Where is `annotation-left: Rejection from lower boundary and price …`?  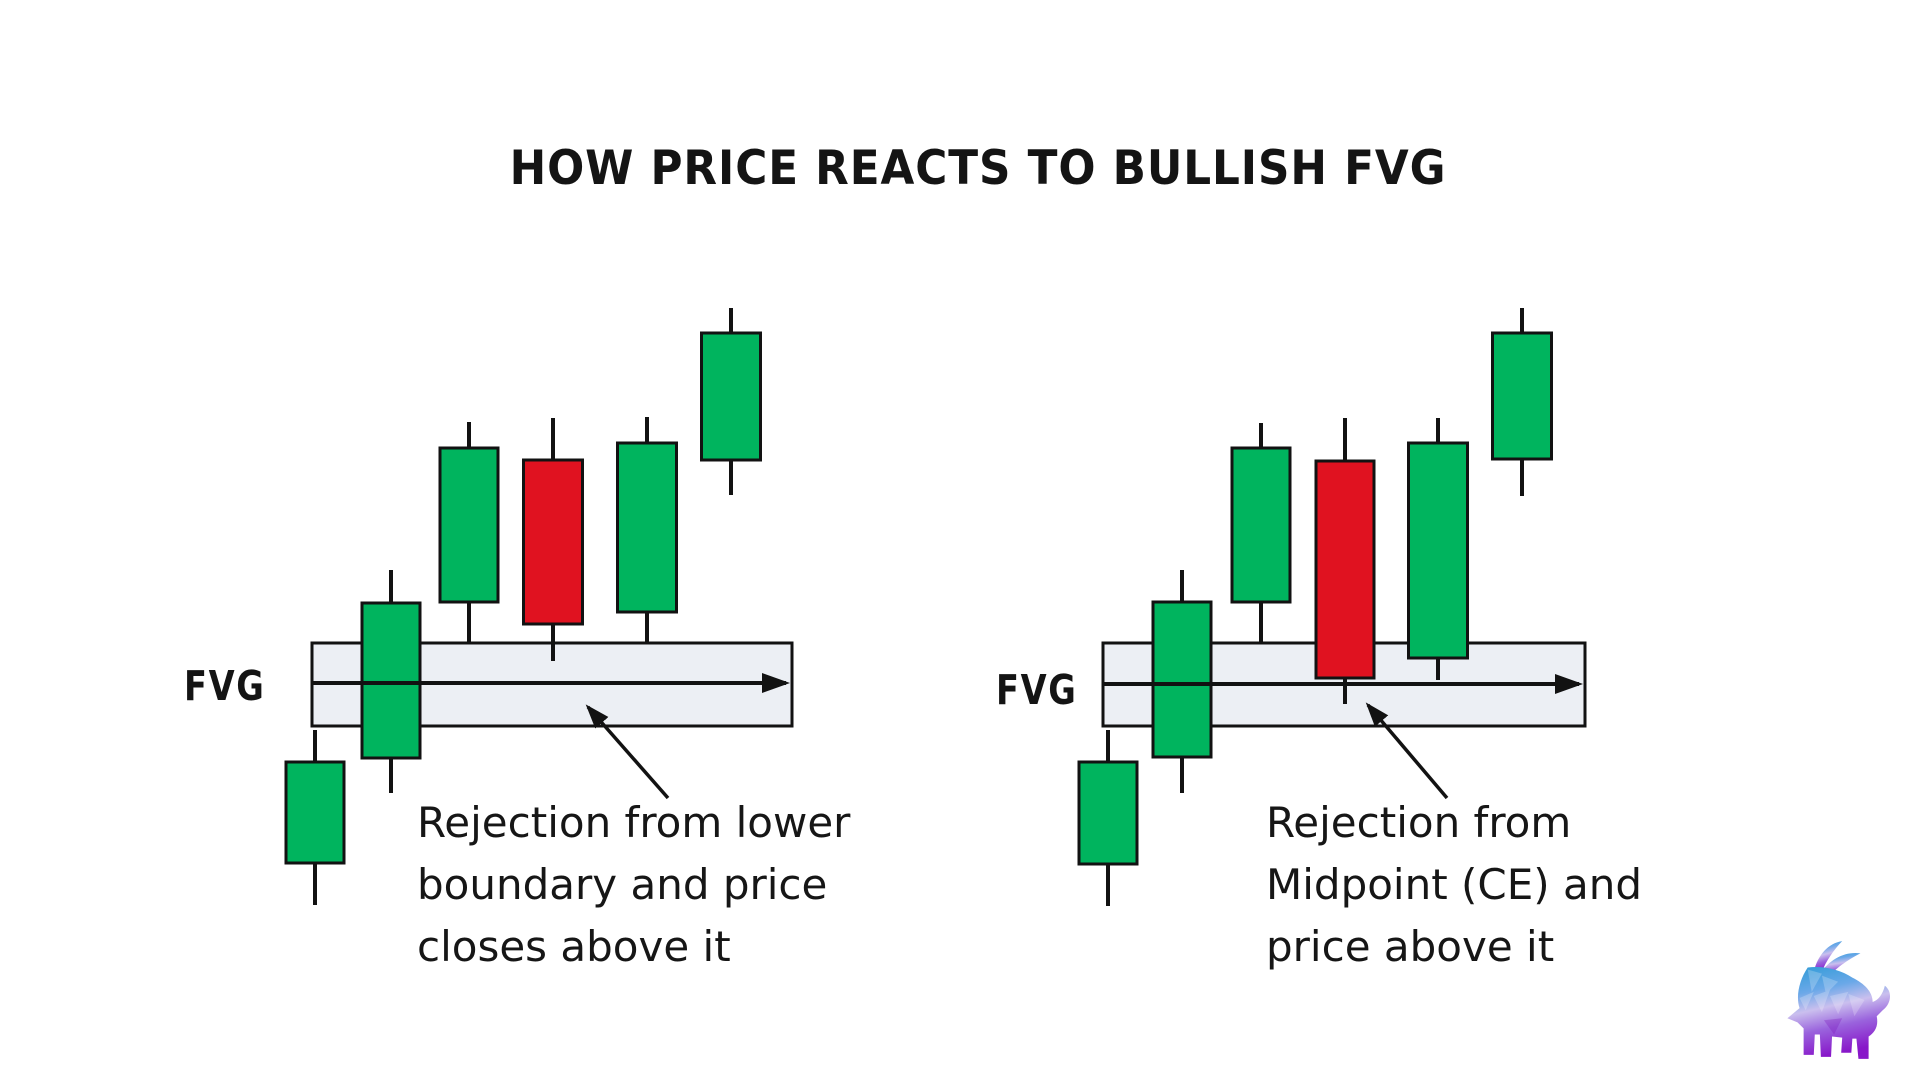
annotation-left: Rejection from lower boundary and price … is located at coordinates (634, 884).